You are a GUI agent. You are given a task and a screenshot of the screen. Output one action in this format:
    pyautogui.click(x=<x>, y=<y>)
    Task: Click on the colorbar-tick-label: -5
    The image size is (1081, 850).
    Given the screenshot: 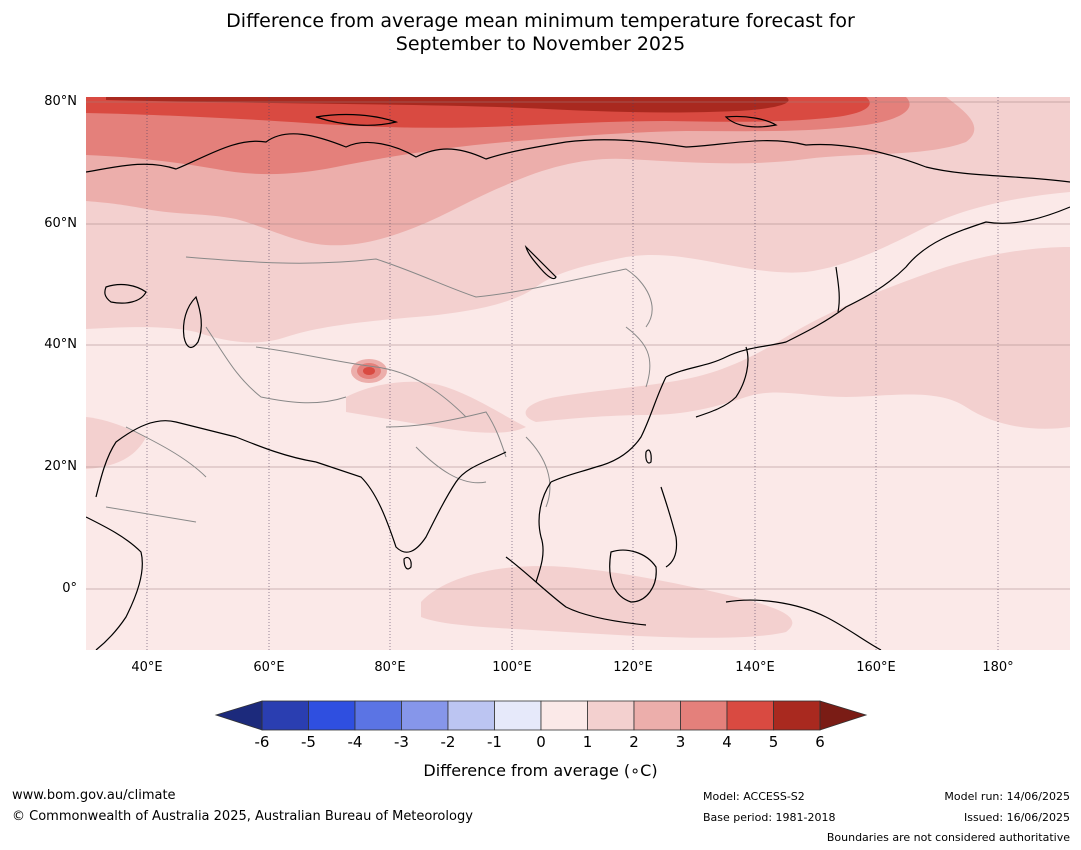 What is the action you would take?
    pyautogui.click(x=308, y=742)
    